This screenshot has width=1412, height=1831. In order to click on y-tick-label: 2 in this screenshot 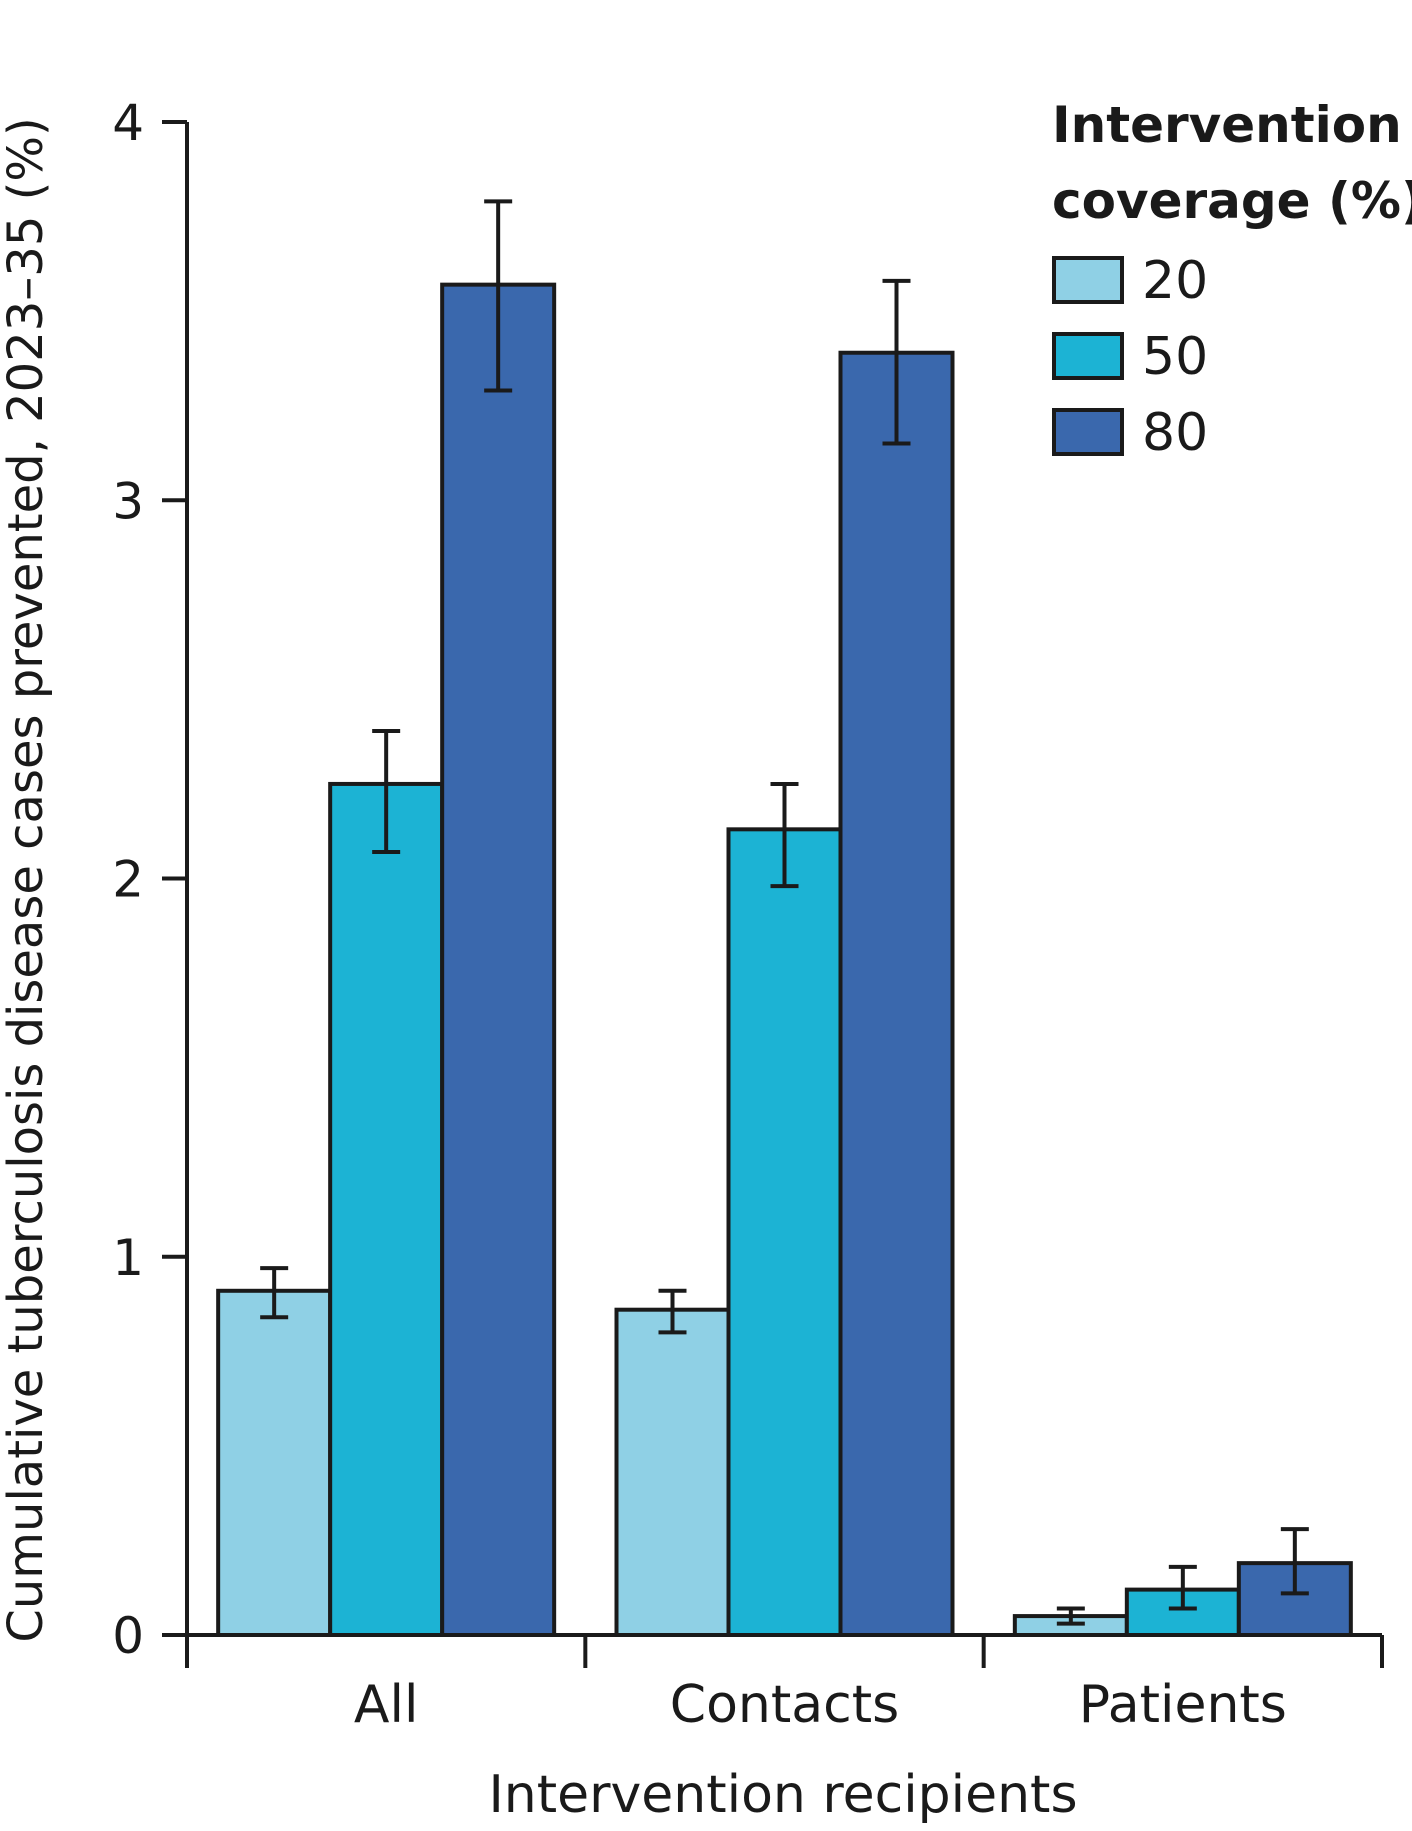, I will do `click(128, 880)`.